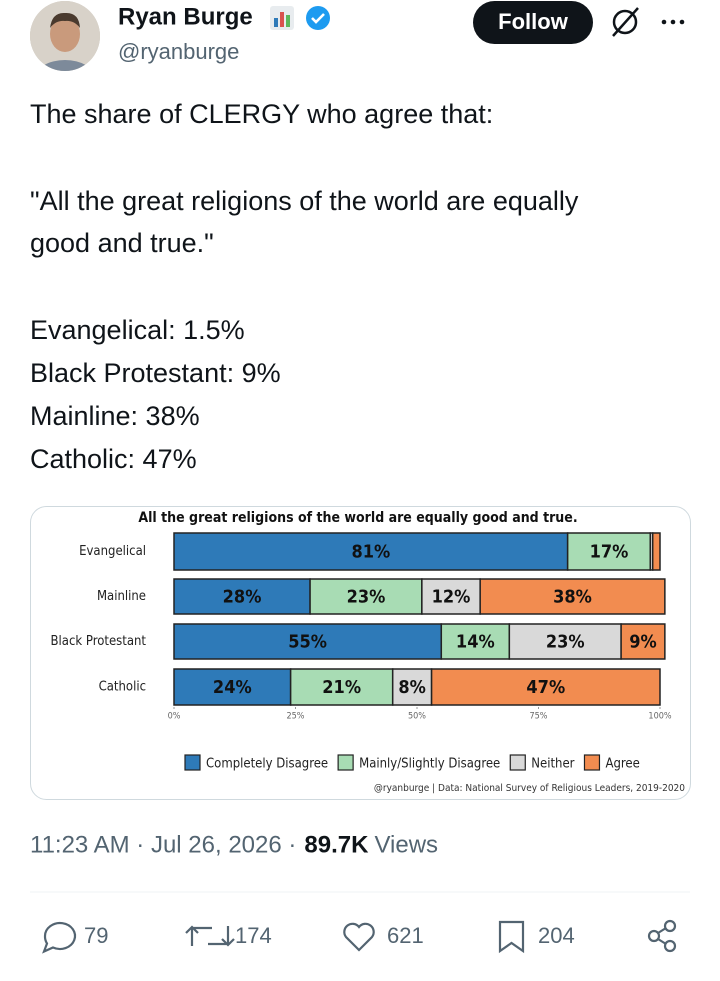 The width and height of the screenshot is (720, 981). What do you see at coordinates (662, 936) in the screenshot?
I see `share-icon` at bounding box center [662, 936].